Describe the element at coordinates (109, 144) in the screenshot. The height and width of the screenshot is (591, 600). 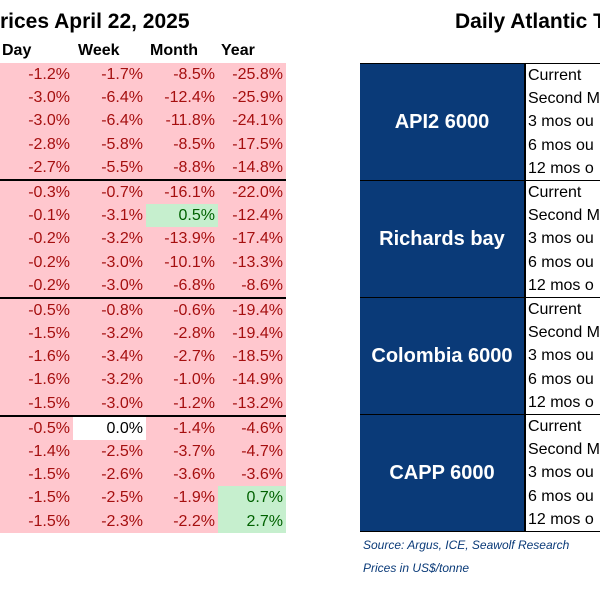
I see `cell-week: -5.8%` at that location.